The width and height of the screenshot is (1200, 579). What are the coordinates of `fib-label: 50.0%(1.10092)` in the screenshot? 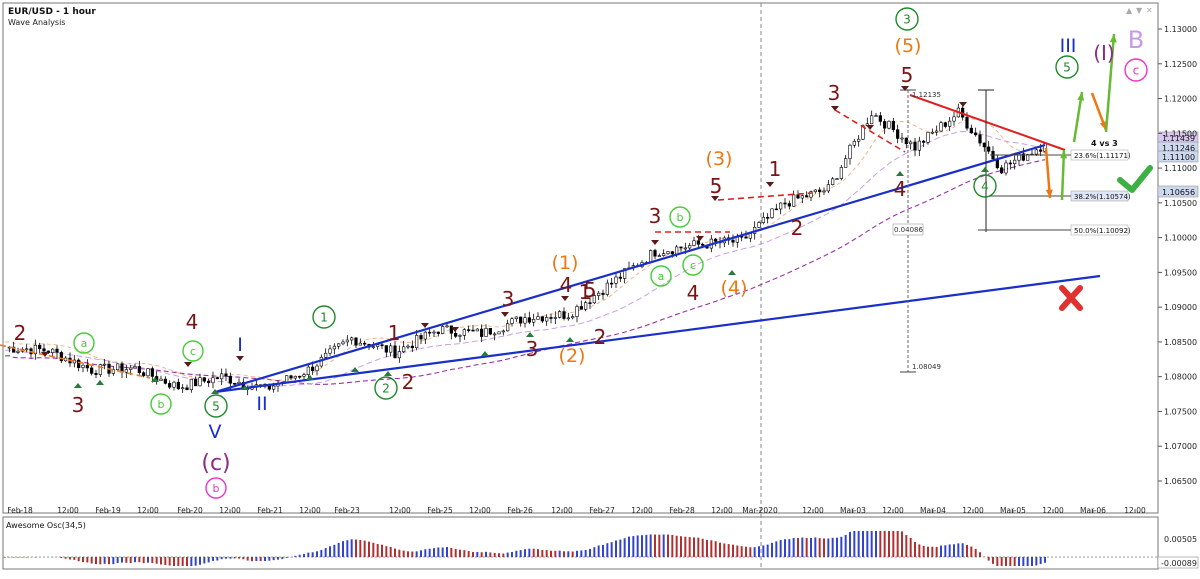 It's located at (1102, 231).